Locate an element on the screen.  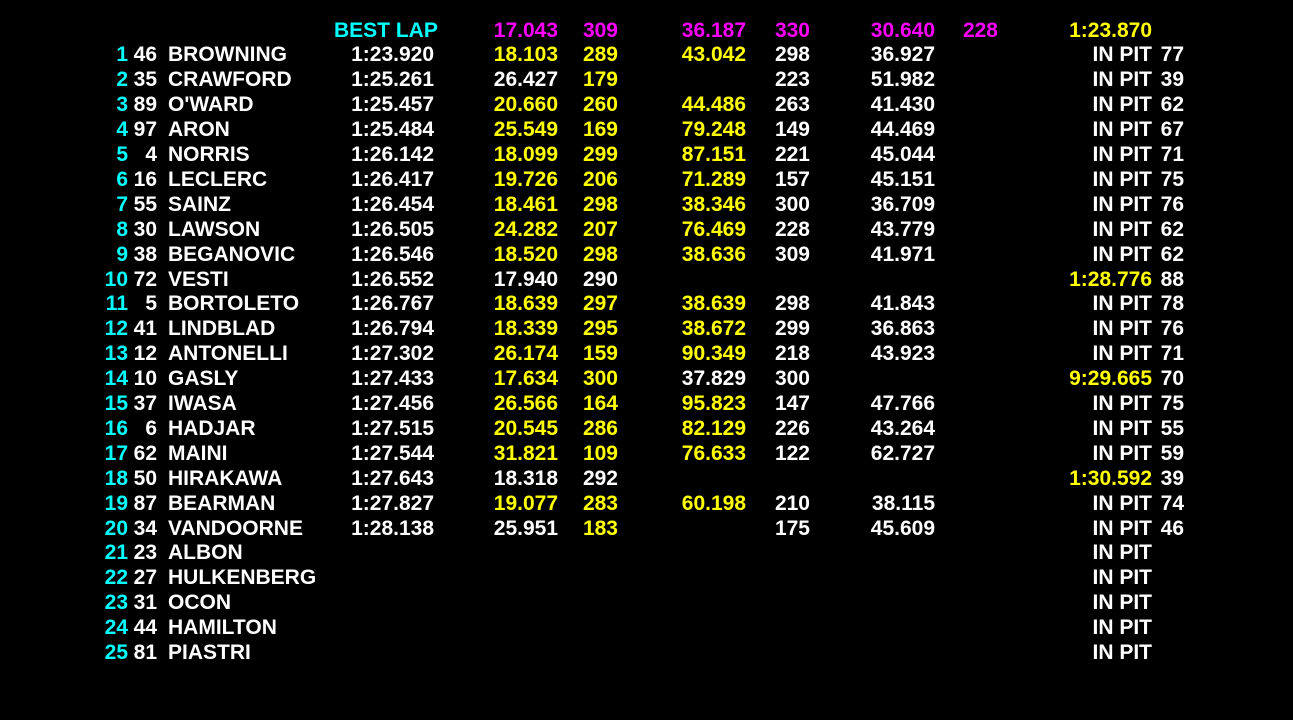
cell-best-lap: 1:25.261 is located at coordinates (392, 80).